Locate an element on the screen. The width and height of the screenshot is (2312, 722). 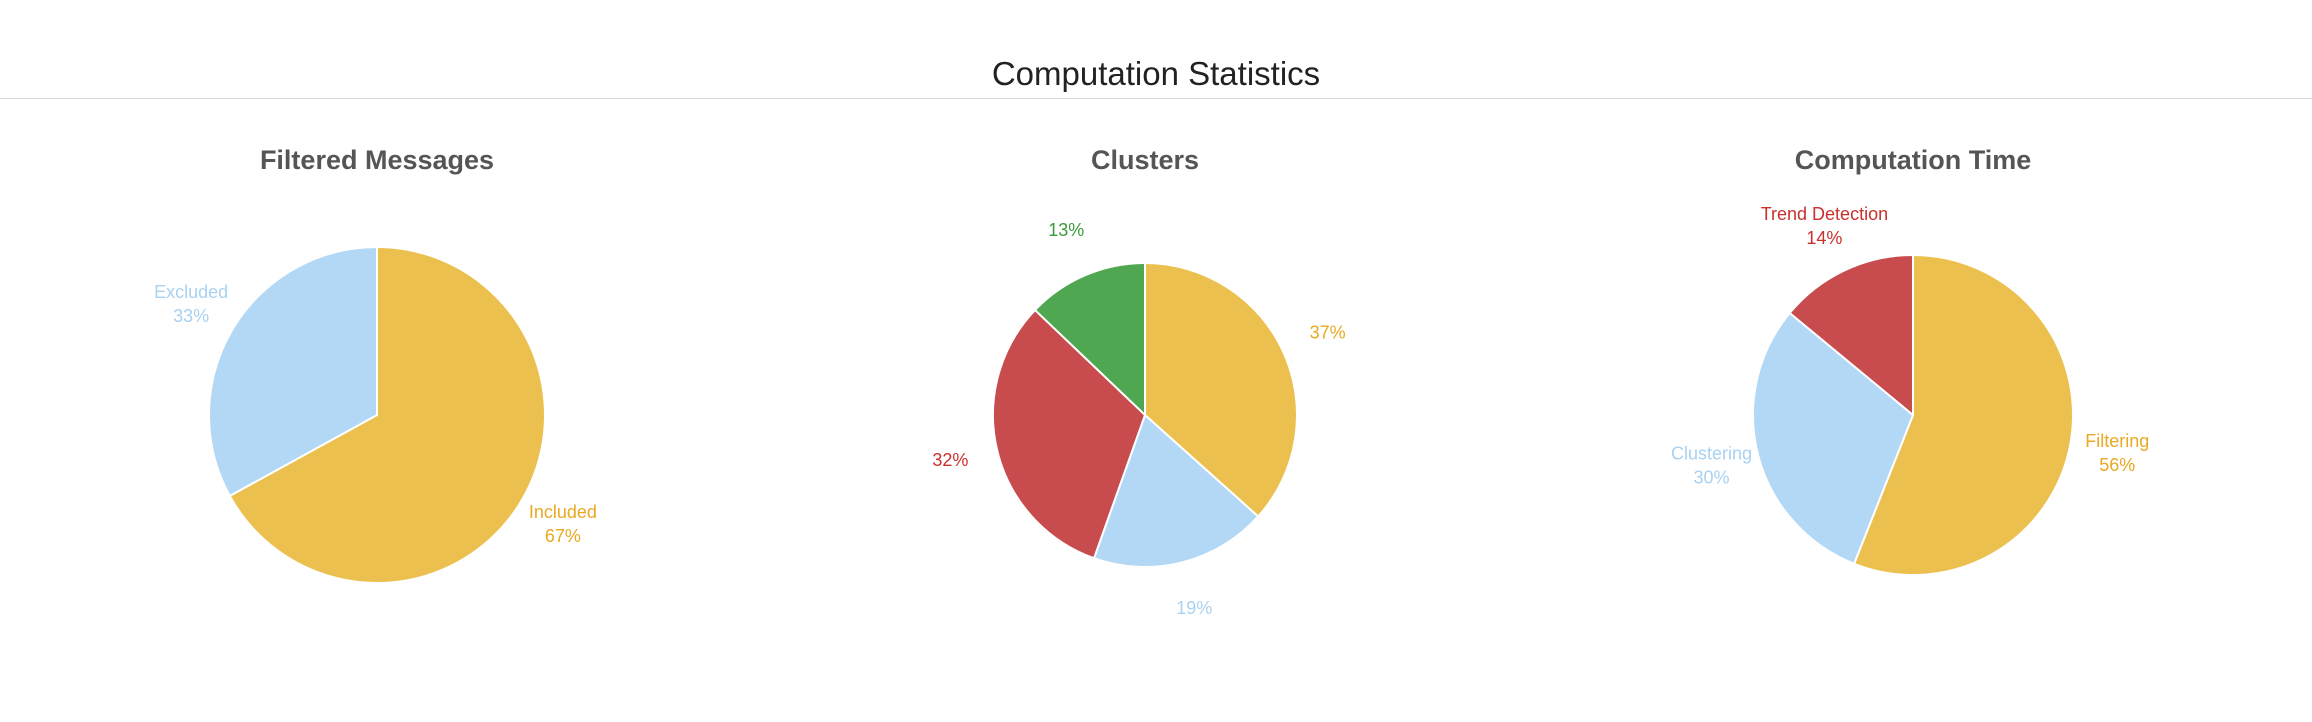
pie-slice-clustering is located at coordinates (1833, 438).